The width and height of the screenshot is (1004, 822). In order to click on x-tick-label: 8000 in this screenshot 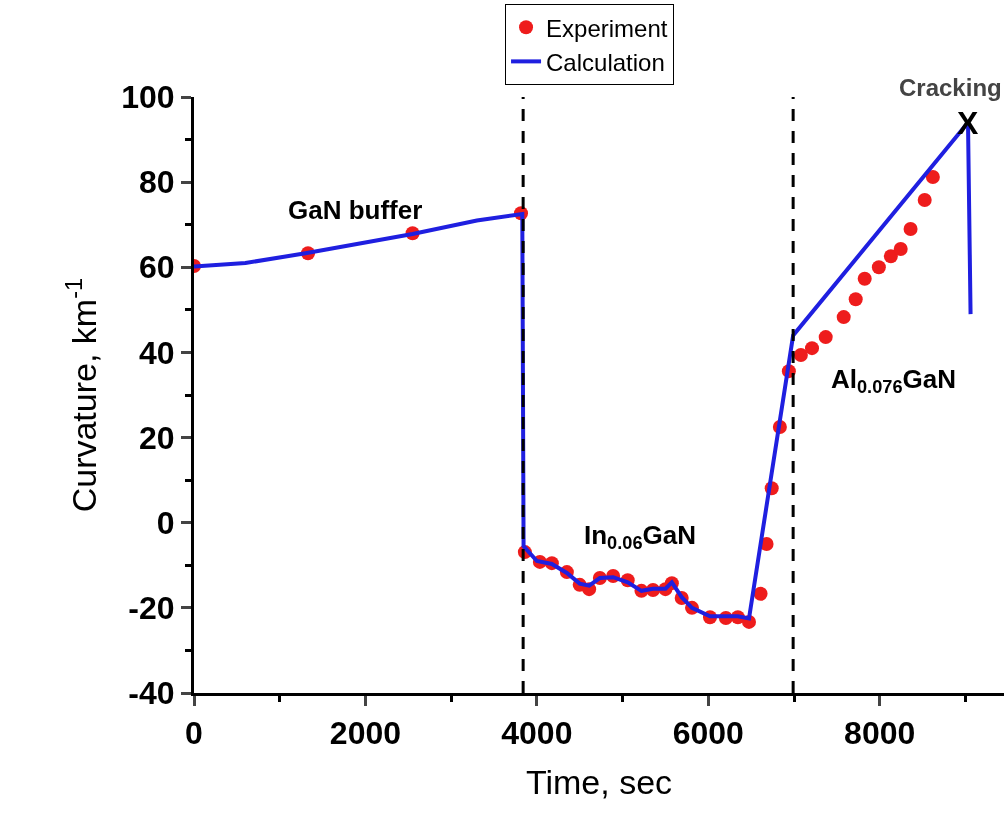, I will do `click(880, 733)`.